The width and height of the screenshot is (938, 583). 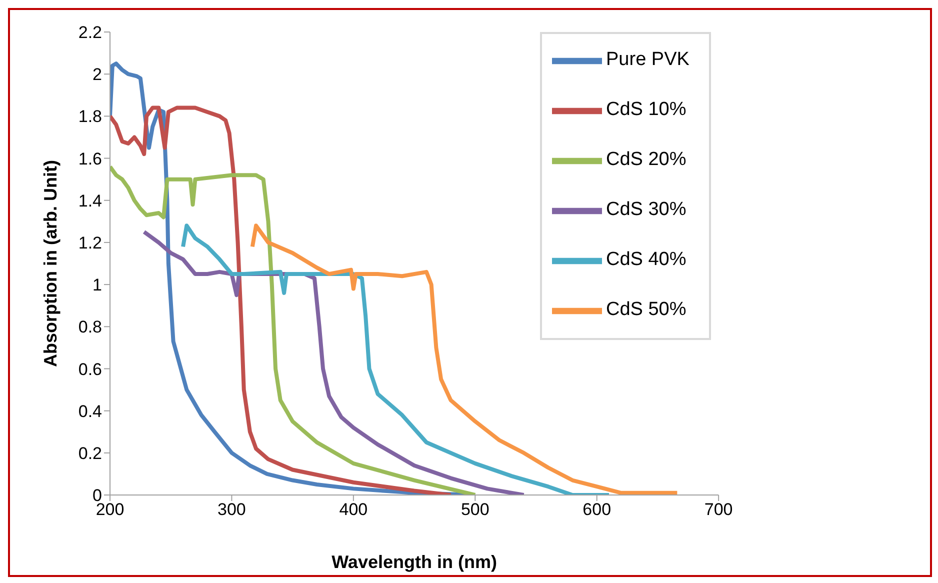 I want to click on y-tick-label: 1.8, so click(x=90, y=116).